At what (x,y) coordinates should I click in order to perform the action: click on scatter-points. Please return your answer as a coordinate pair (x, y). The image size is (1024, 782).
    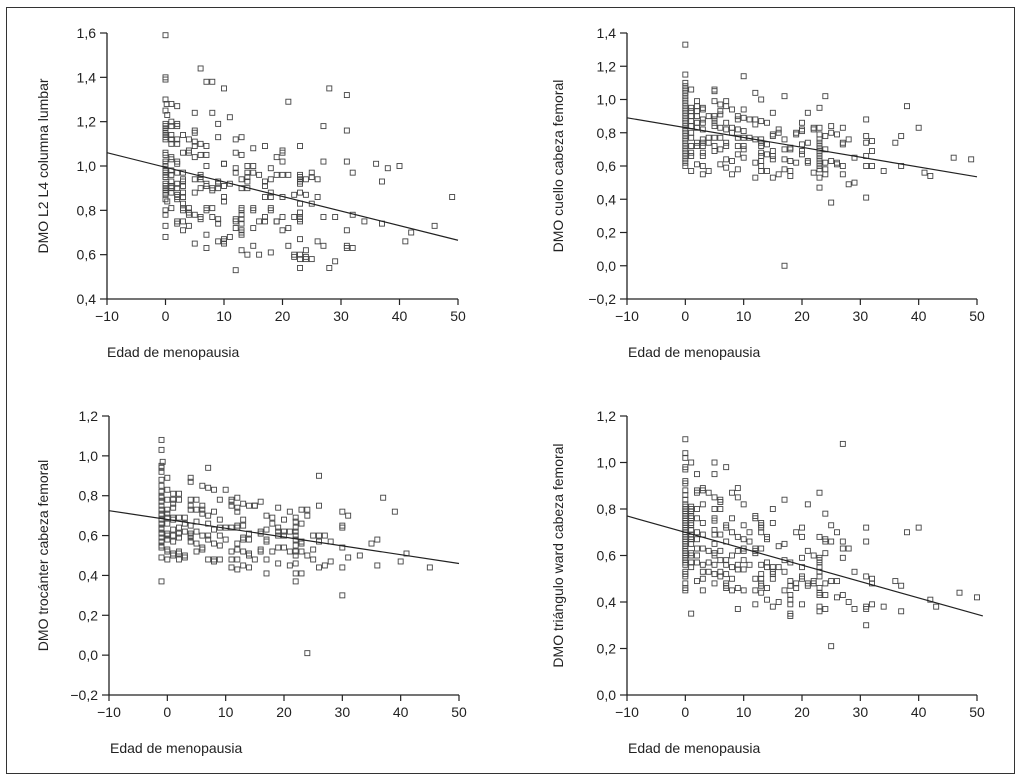
    Looking at the image, I should click on (828, 155).